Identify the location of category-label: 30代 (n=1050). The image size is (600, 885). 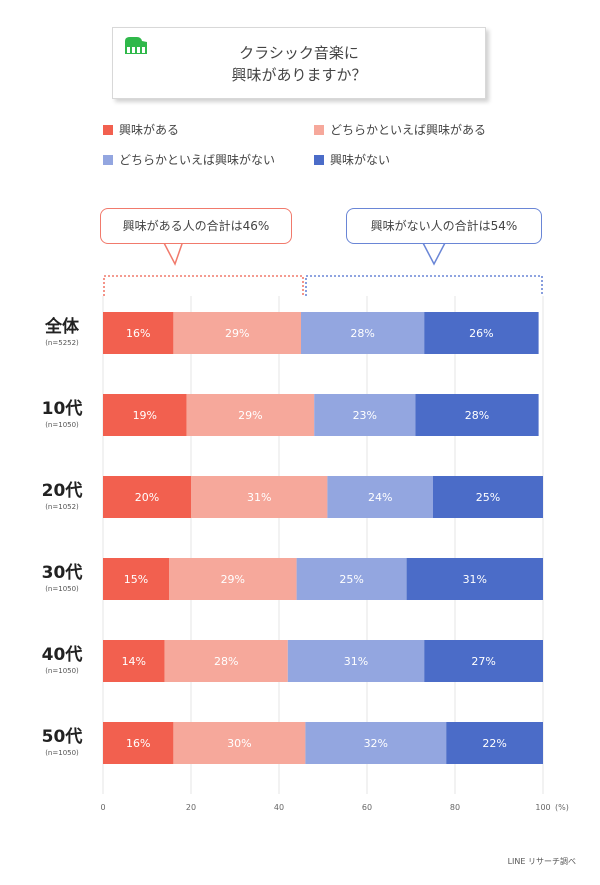
(62, 578).